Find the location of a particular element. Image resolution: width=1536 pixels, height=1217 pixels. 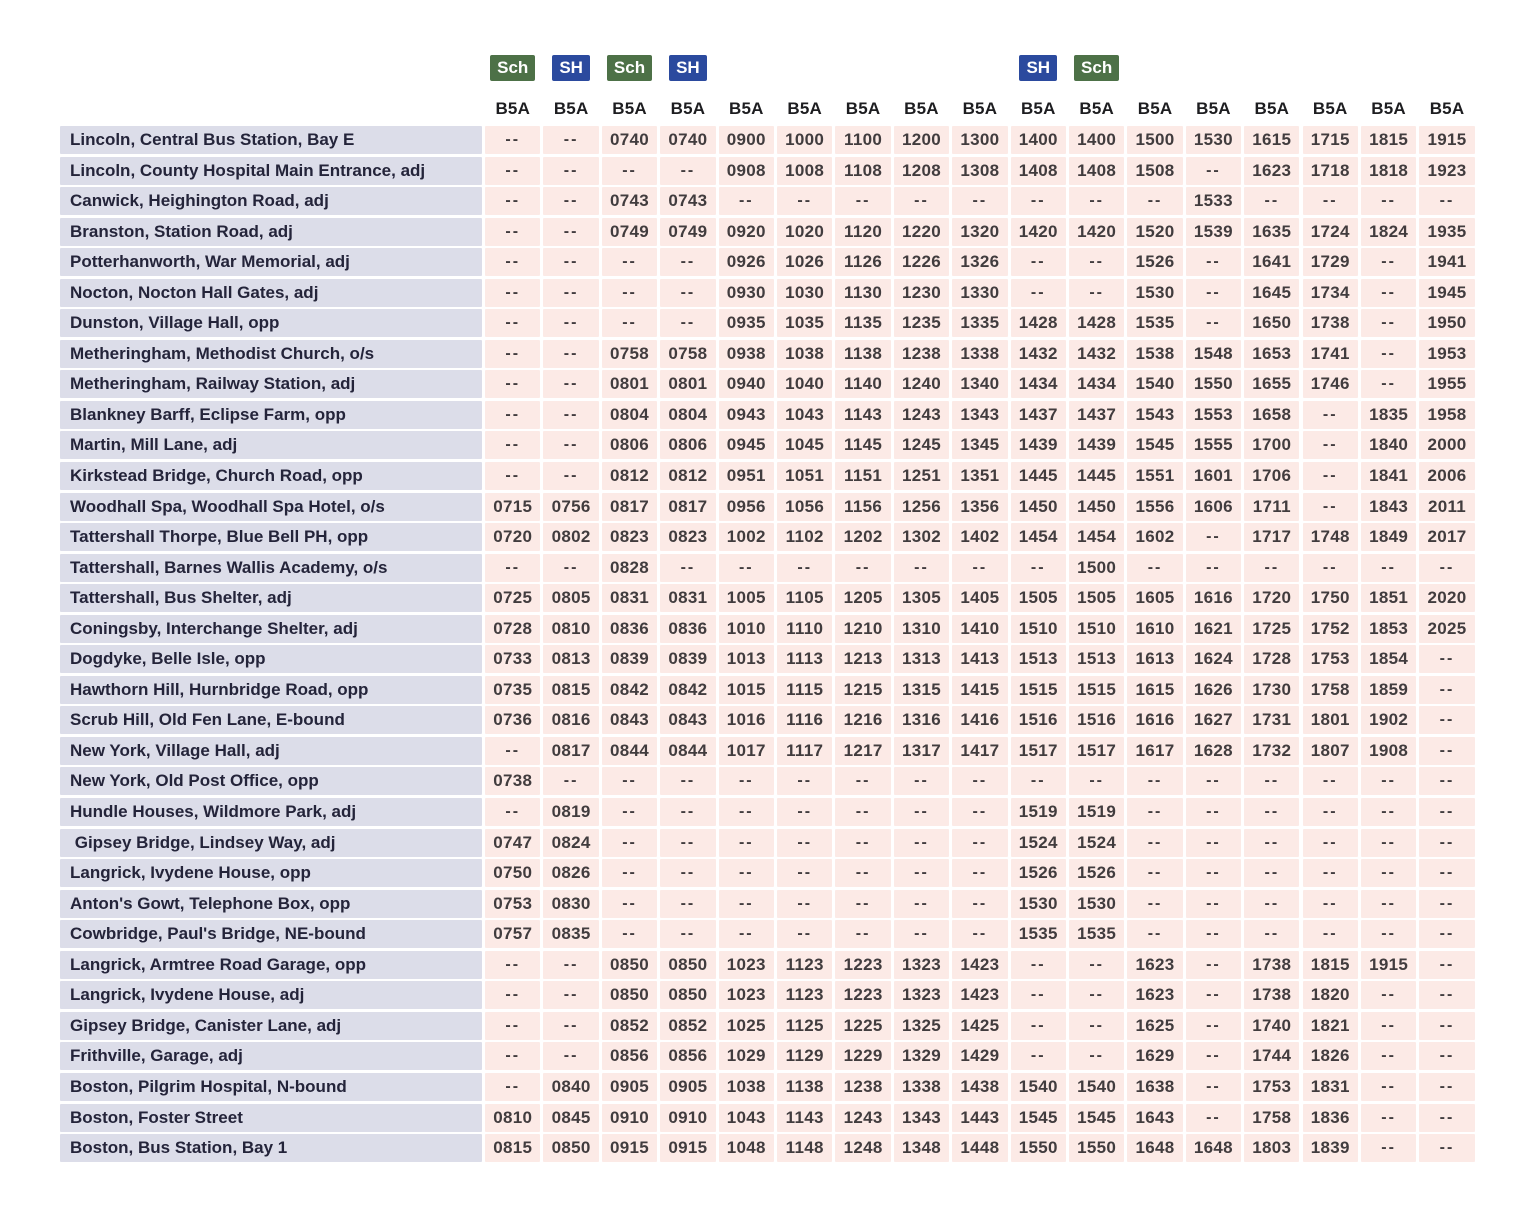

stop-name-cell: Canwick, Heighington Road, adj is located at coordinates (271, 201).